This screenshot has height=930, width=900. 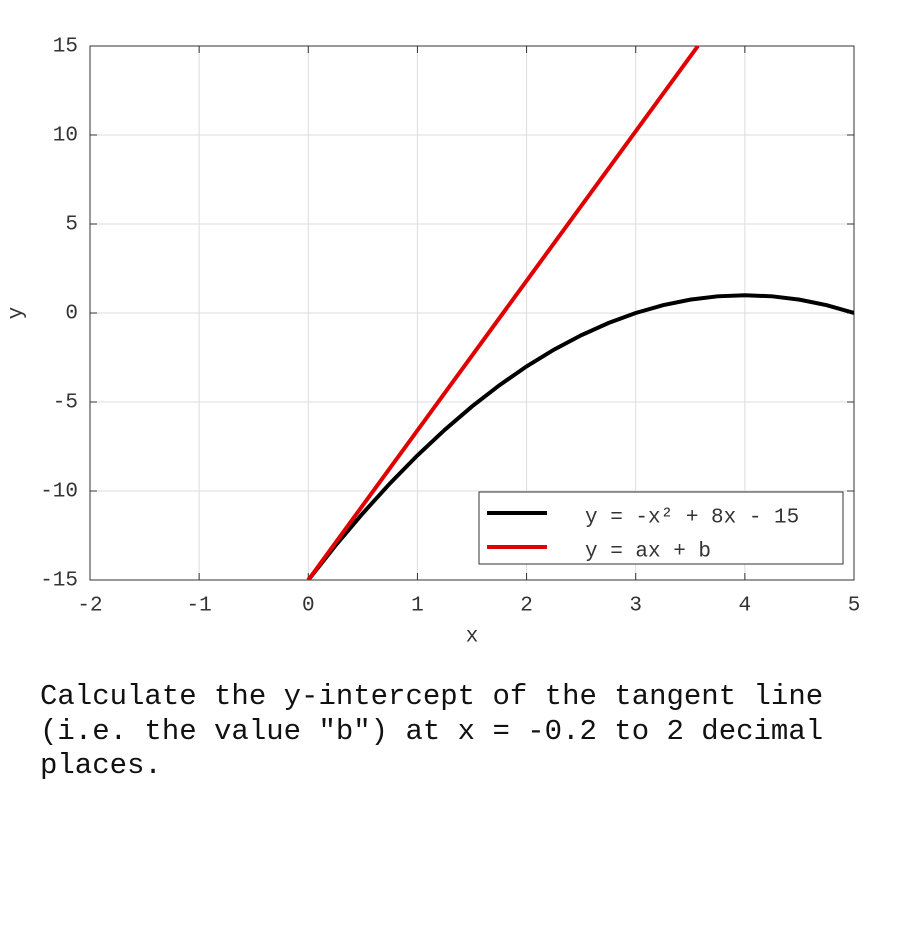 What do you see at coordinates (17, 313) in the screenshot?
I see `y-axis-label: y` at bounding box center [17, 313].